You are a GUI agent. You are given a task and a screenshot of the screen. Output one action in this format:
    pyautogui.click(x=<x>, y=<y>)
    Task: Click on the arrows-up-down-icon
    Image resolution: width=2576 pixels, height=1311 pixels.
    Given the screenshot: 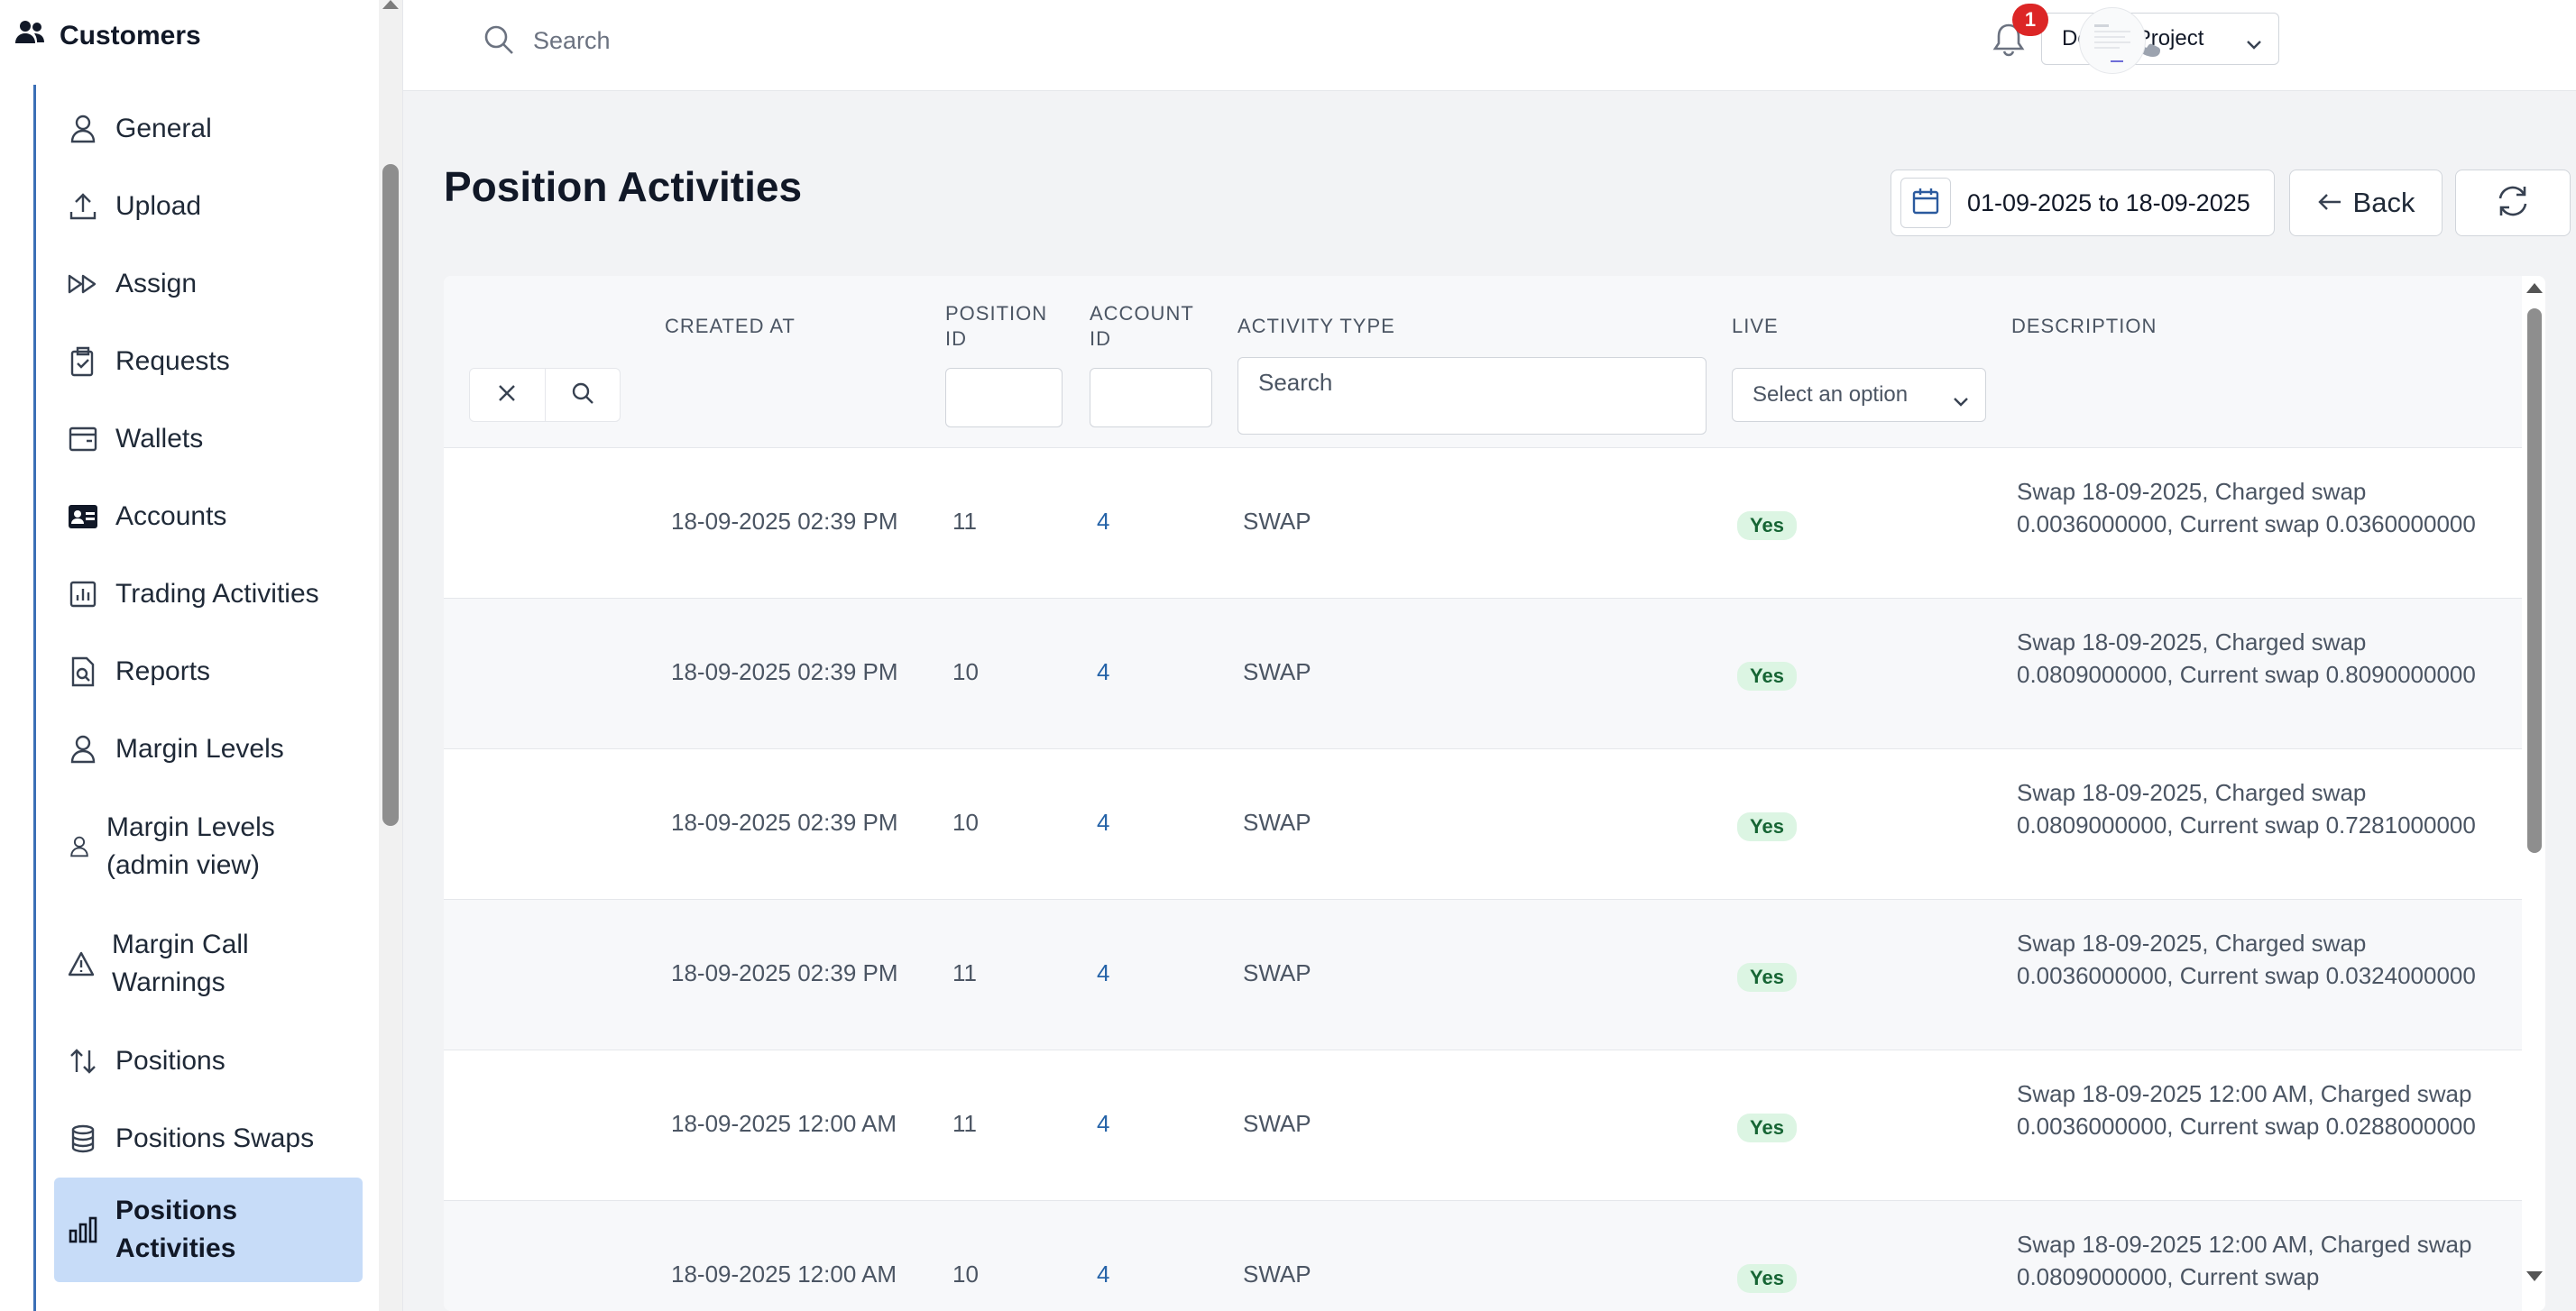 What is the action you would take?
    pyautogui.click(x=83, y=1061)
    